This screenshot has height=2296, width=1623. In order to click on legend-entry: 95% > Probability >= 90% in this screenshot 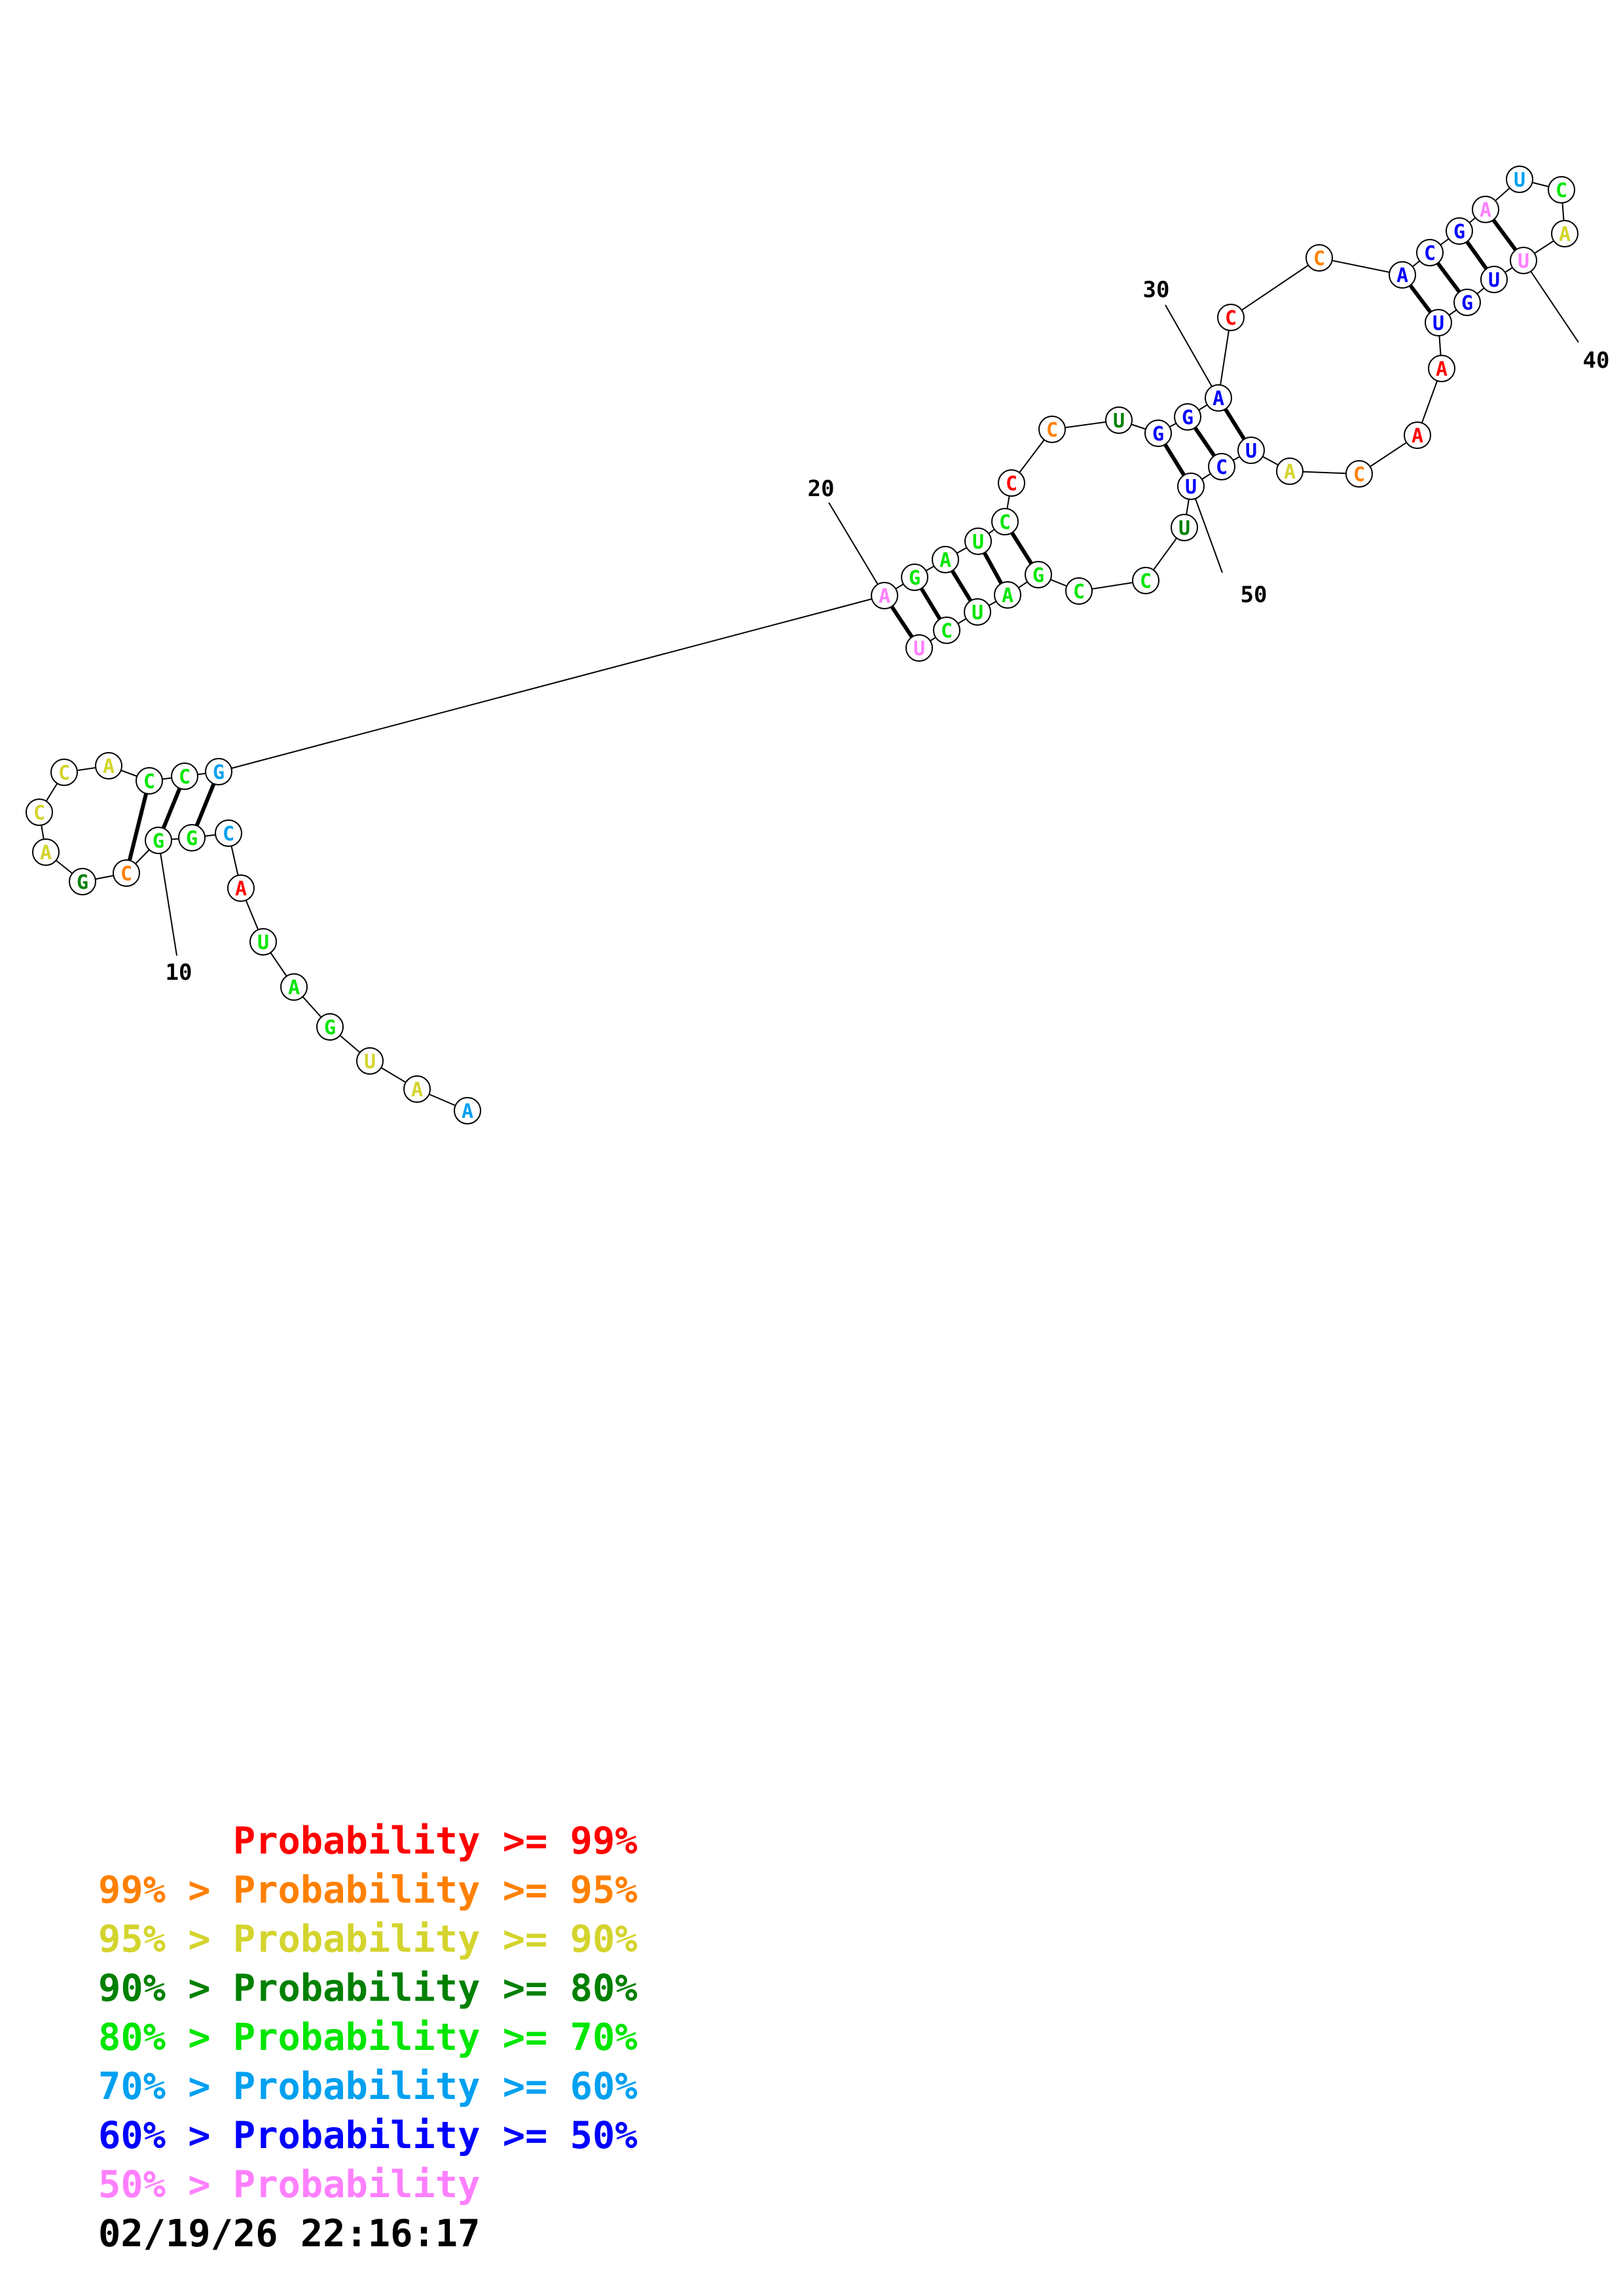, I will do `click(368, 1939)`.